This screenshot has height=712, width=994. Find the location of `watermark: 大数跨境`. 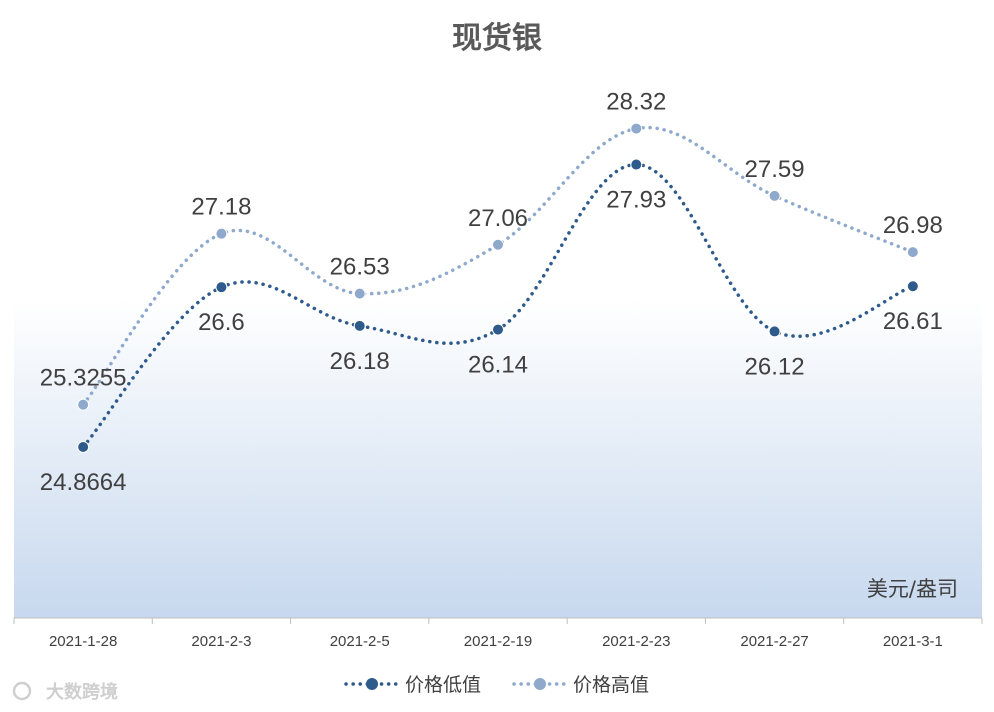

watermark: 大数跨境 is located at coordinates (65, 692).